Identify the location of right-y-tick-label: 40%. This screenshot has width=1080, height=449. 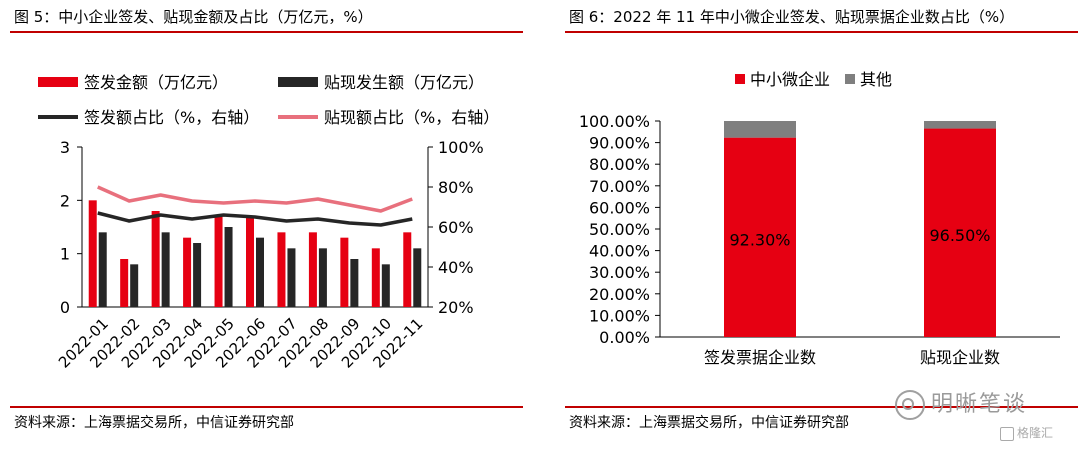
(456, 267).